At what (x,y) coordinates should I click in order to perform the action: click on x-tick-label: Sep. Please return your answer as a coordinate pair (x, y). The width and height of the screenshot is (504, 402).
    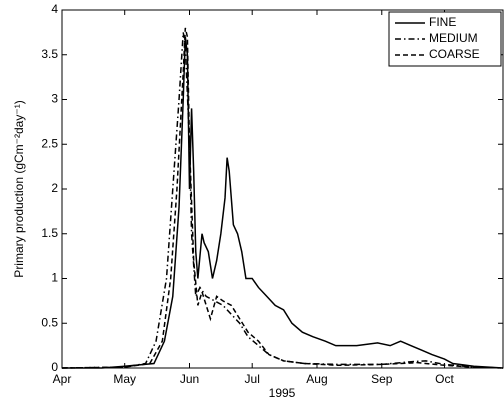
    Looking at the image, I should click on (382, 379).